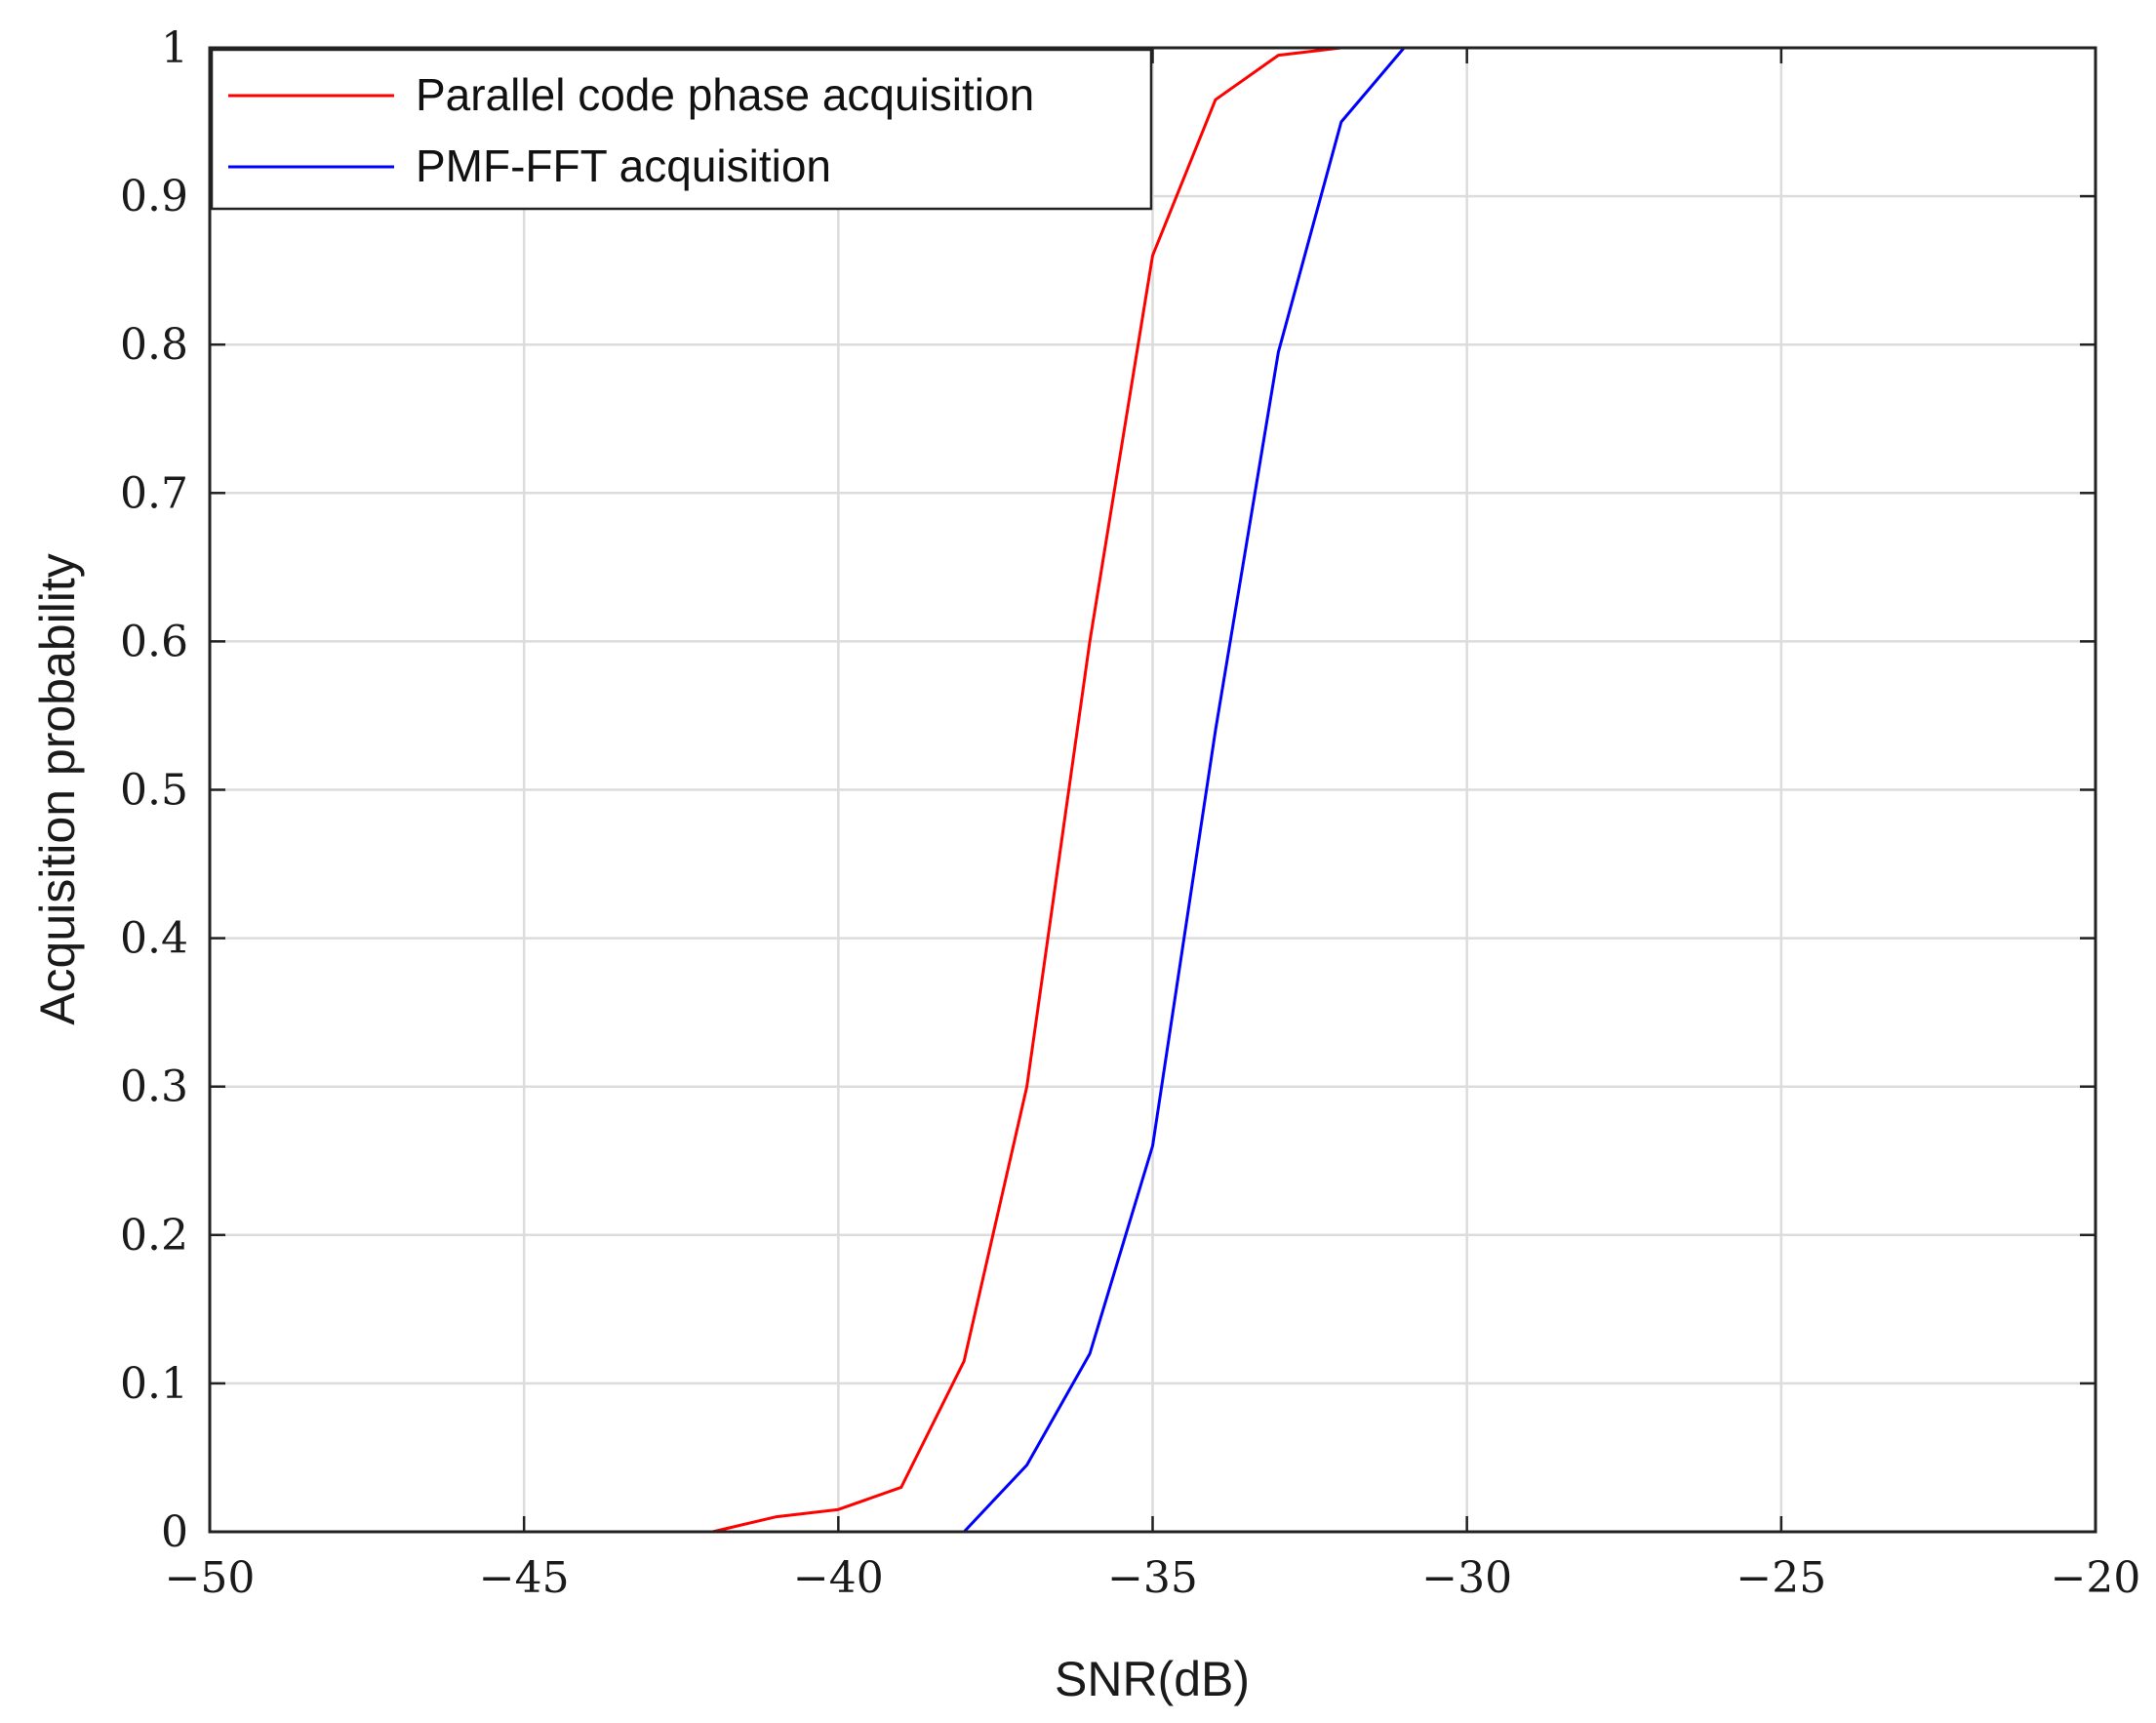 The image size is (2156, 1723). Describe the element at coordinates (623, 165) in the screenshot. I see `legend-label-pmf-fft: PMF-FFT acquisition` at that location.